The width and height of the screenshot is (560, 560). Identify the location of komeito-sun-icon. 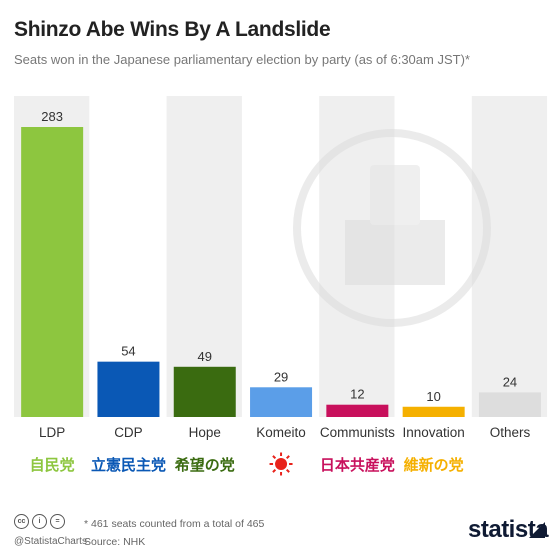
(281, 464).